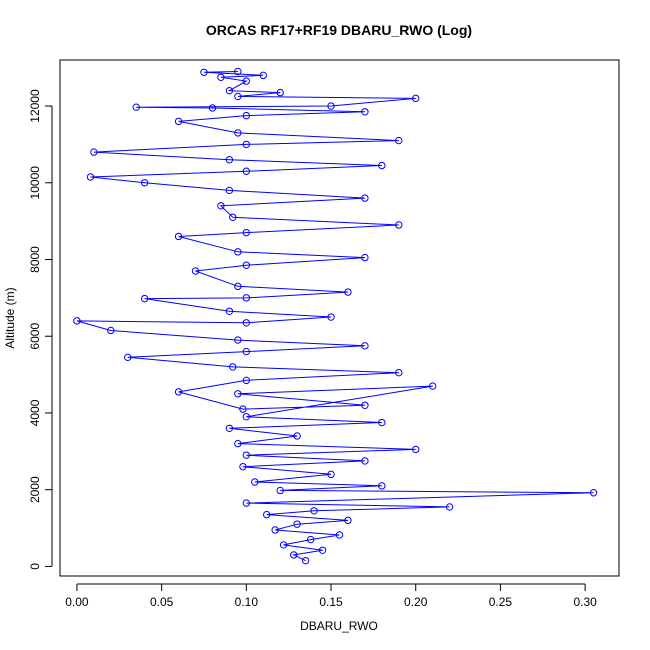  Describe the element at coordinates (585, 602) in the screenshot. I see `x-tick-label: 0.30` at that location.